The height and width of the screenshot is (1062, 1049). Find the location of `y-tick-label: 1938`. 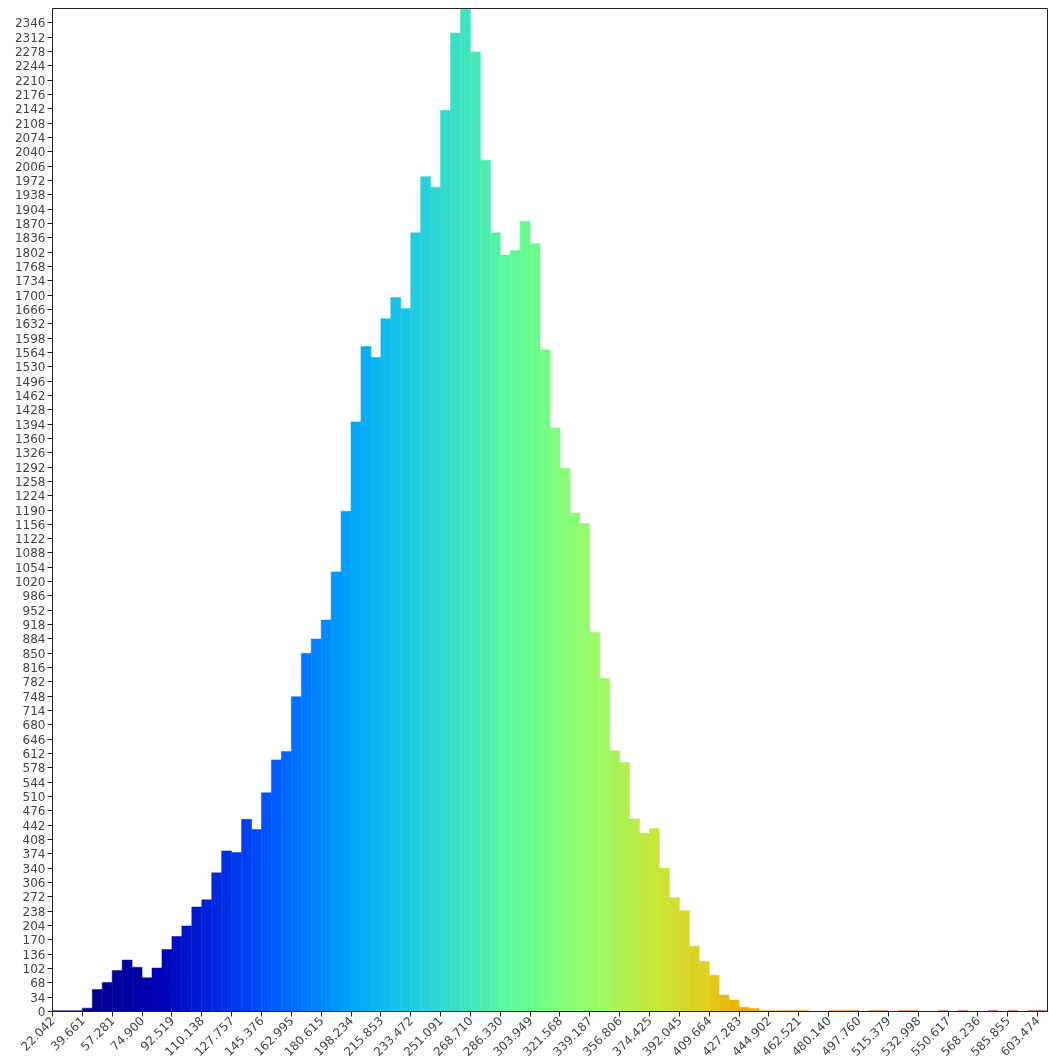

y-tick-label: 1938 is located at coordinates (30, 195).